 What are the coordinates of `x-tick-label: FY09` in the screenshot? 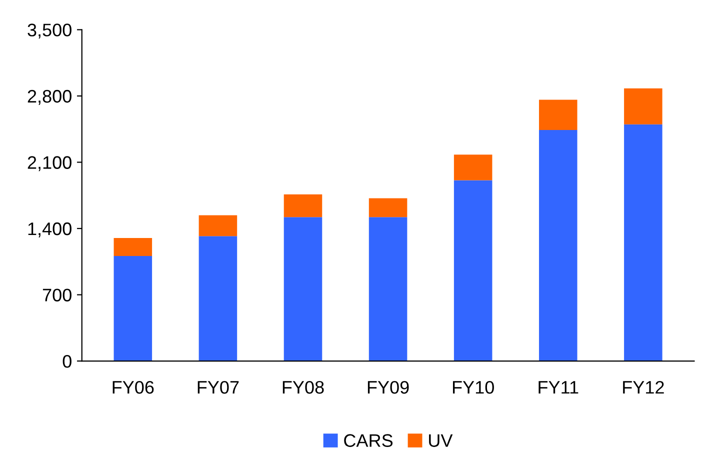 It's located at (388, 387).